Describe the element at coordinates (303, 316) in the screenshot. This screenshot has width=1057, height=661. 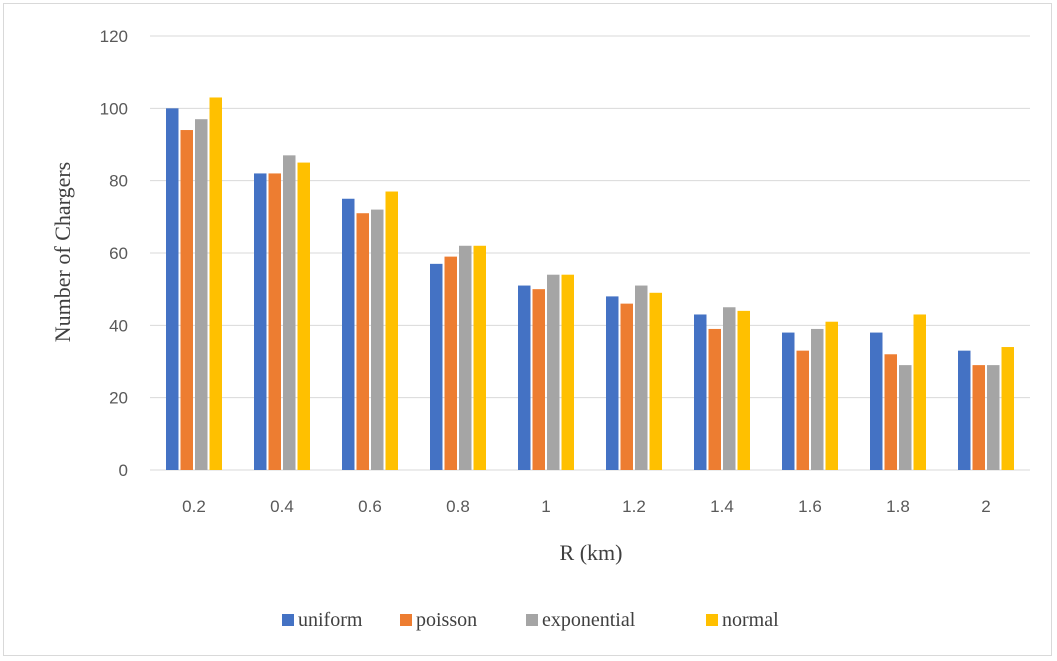
I see `bar-normal-0.4` at that location.